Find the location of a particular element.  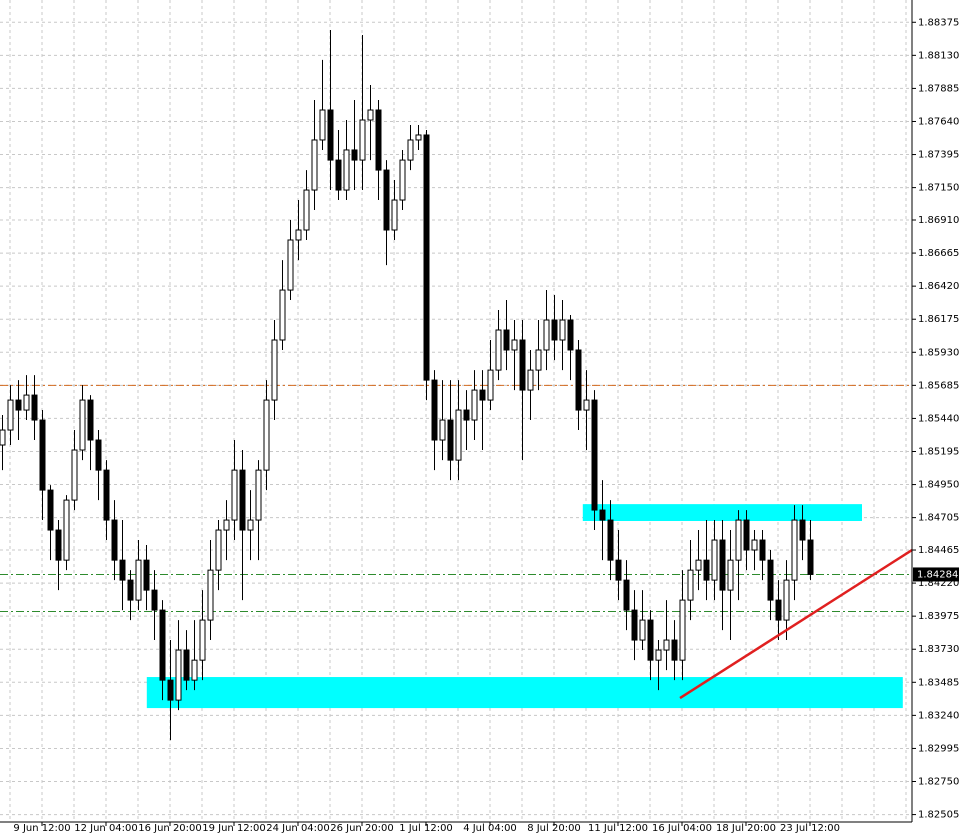

y-tick-label: 1.87395 is located at coordinates (938, 155).